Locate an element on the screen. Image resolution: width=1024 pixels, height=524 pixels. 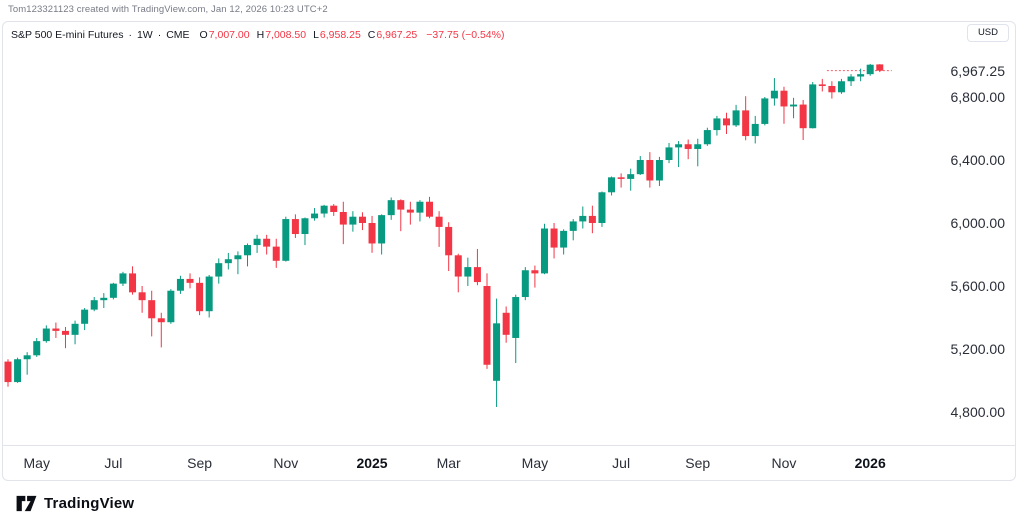
time-axis: May Jul Sep Nov 2025 Mar May Jul Sep Nov 2026 is located at coordinates (509, 463).